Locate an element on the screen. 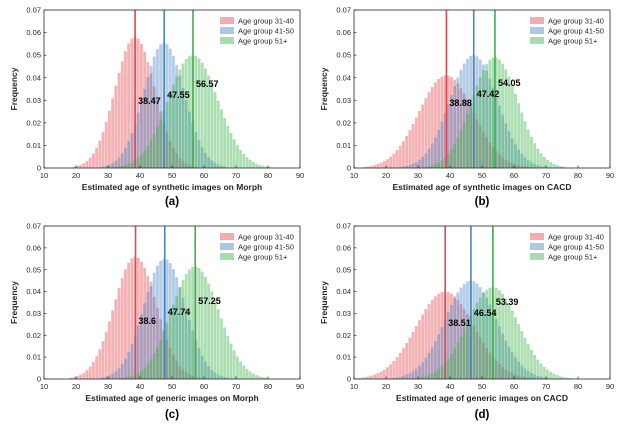  y-tick-label: 0.07 is located at coordinates (33, 226).